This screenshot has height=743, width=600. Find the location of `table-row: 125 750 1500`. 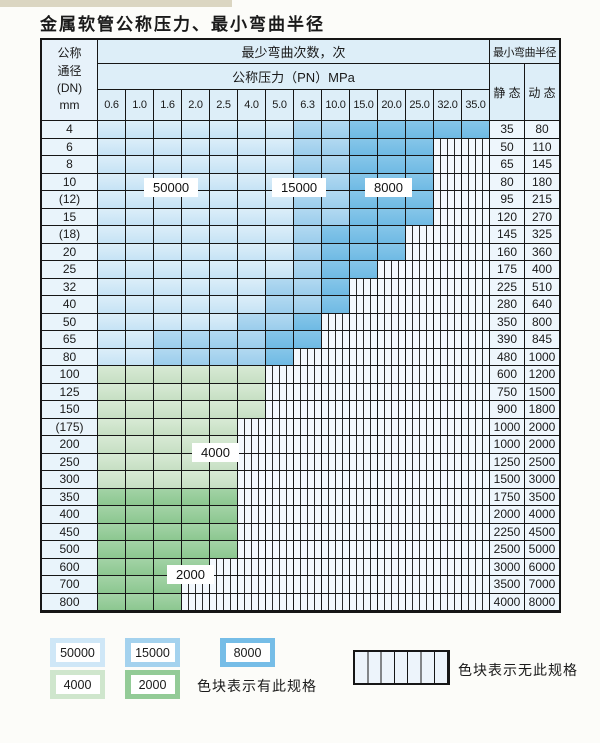

table-row: 125 750 1500 is located at coordinates (300, 392).